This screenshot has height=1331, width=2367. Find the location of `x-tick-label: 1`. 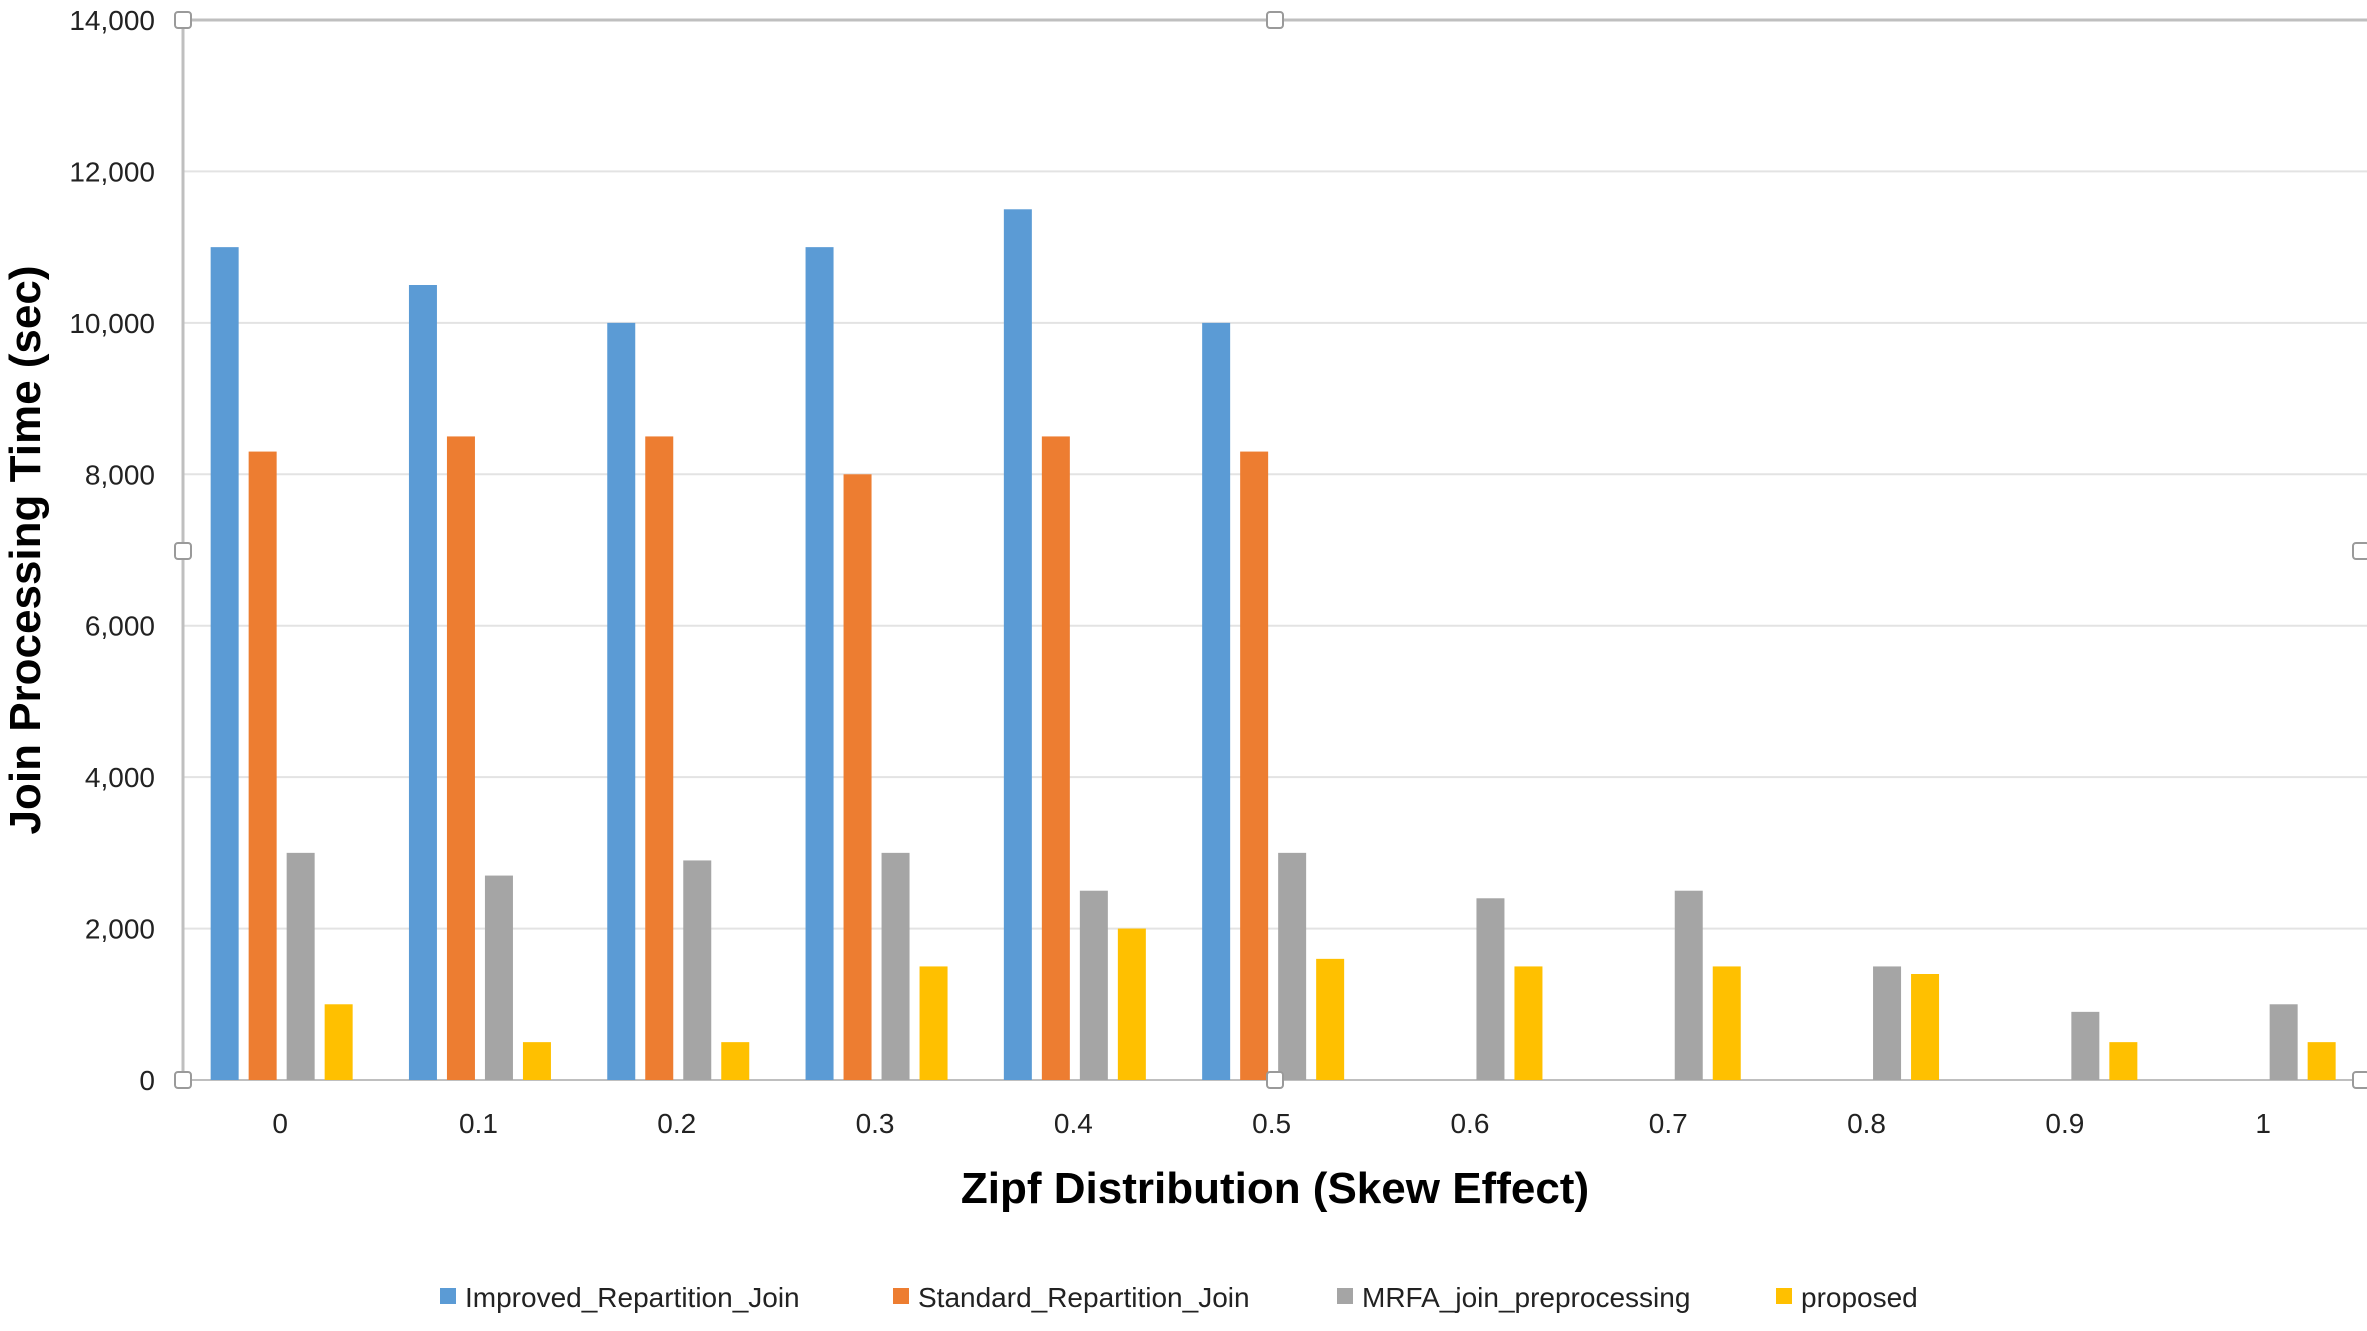

x-tick-label: 1 is located at coordinates (2263, 1123).